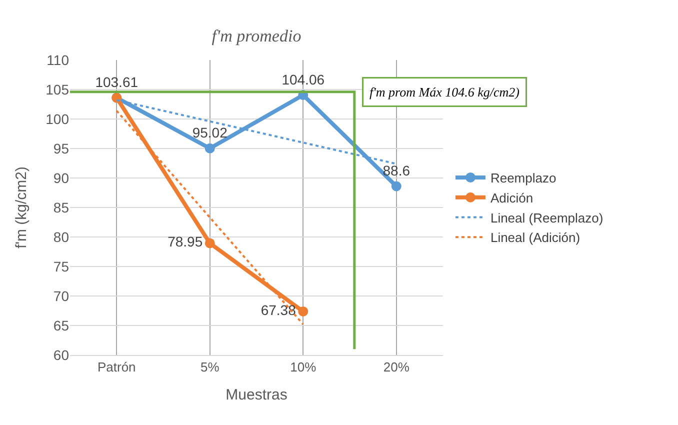  Describe the element at coordinates (61, 354) in the screenshot. I see `y-tick-label: 60` at that location.